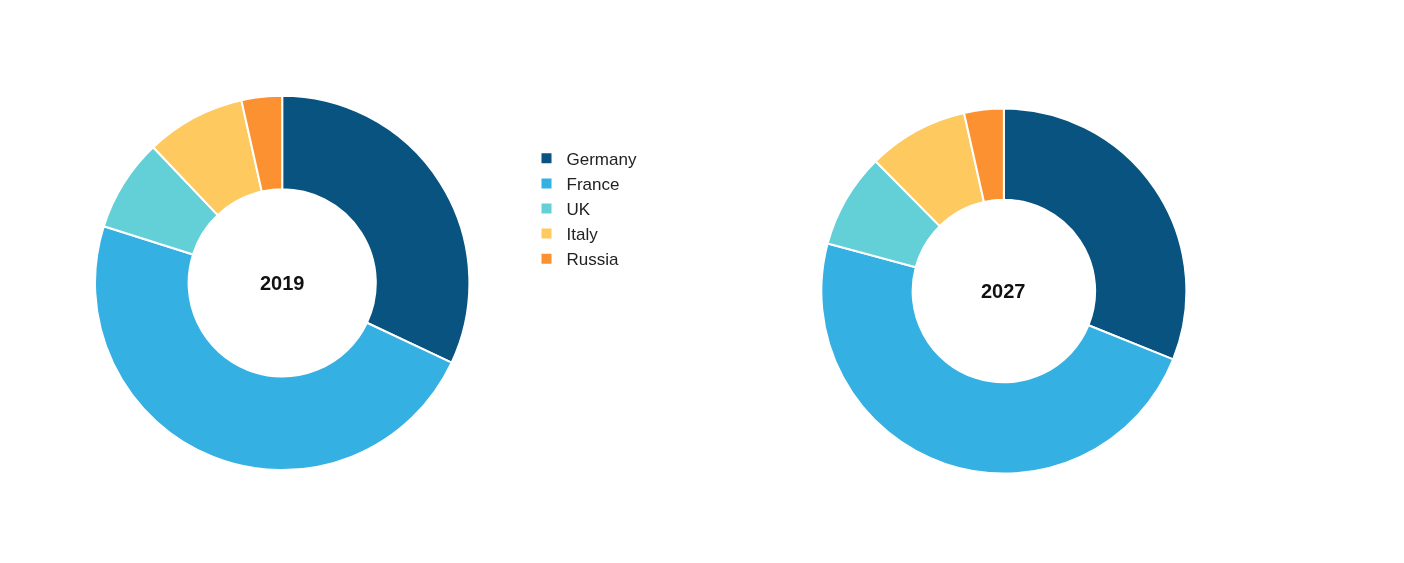 This screenshot has width=1404, height=563. Describe the element at coordinates (601, 159) in the screenshot. I see `legend-label: Germany` at that location.